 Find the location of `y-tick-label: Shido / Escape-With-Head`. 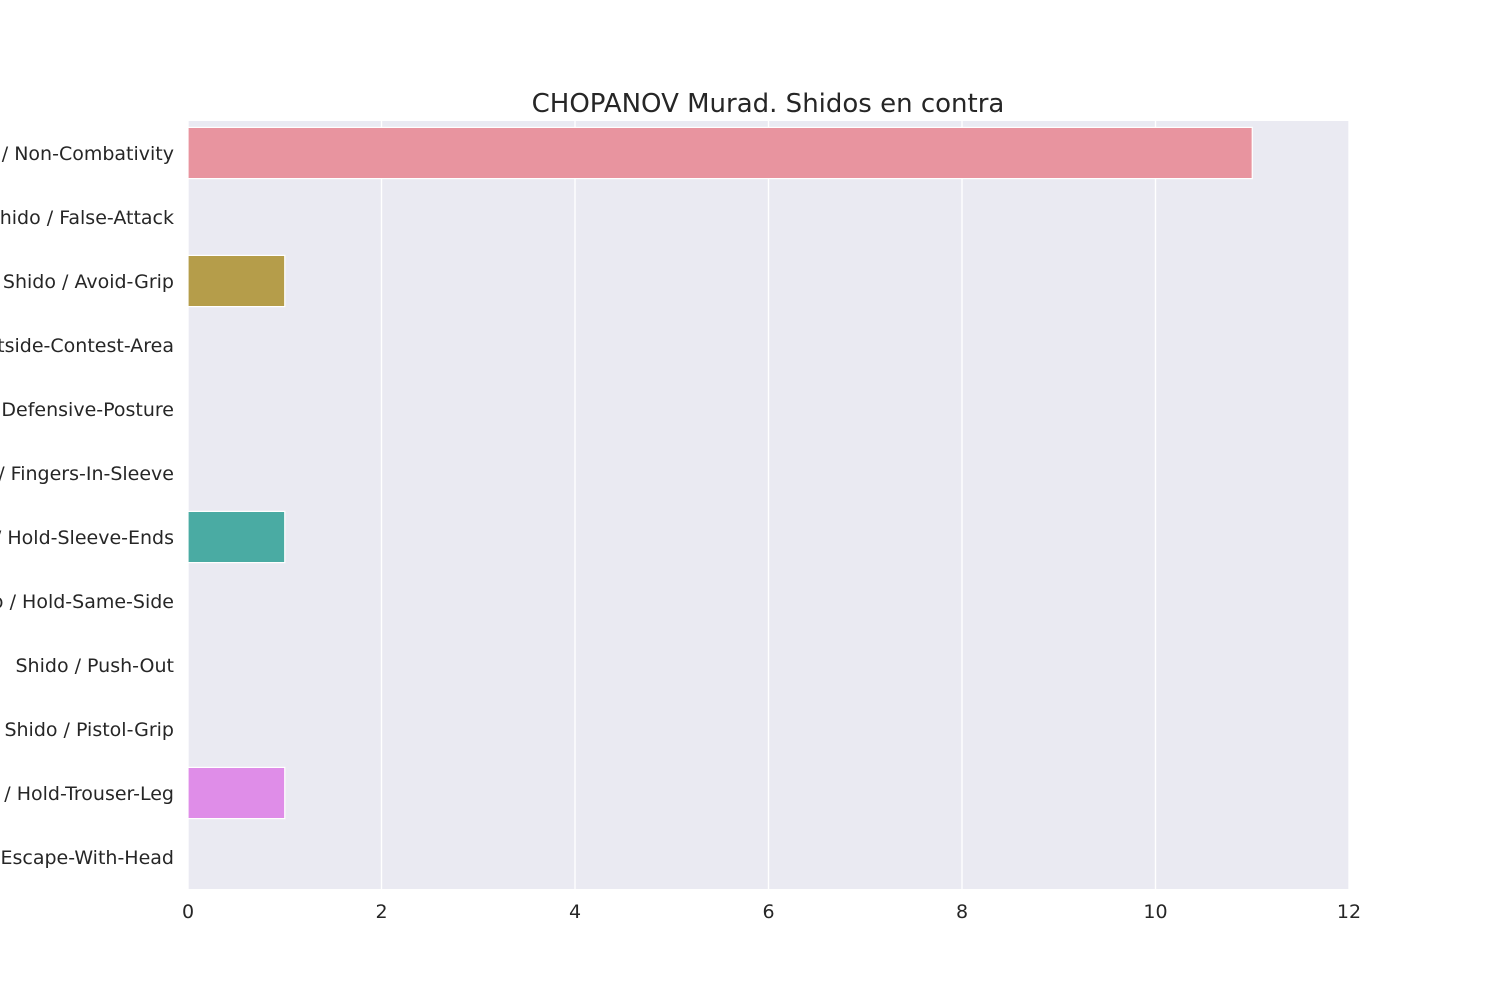

y-tick-label: Shido / Escape-With-Head is located at coordinates (87, 858).